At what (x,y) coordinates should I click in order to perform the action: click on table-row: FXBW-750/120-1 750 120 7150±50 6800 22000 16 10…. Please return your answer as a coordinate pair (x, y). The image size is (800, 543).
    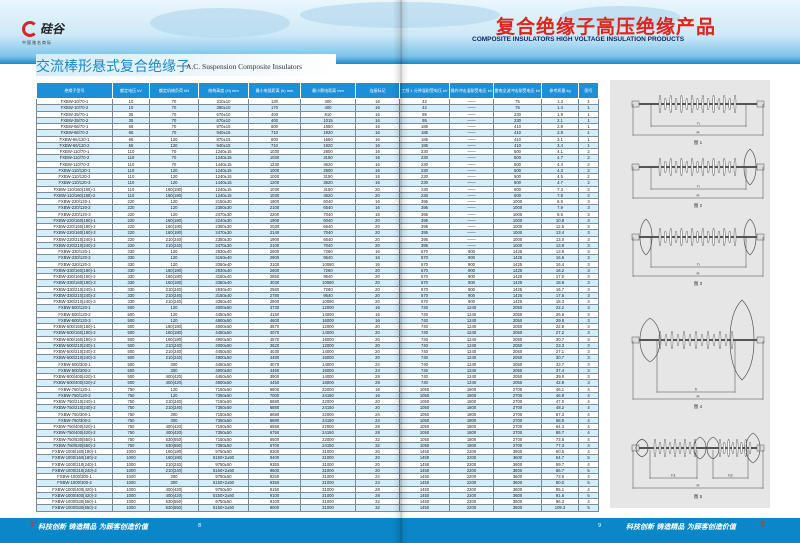
    Looking at the image, I should click on (317, 389).